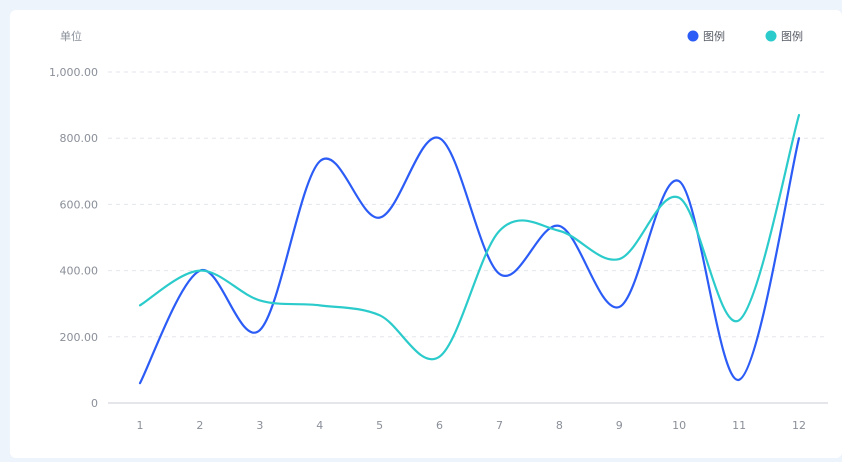  I want to click on legend-item-series-2: 图例, so click(784, 36).